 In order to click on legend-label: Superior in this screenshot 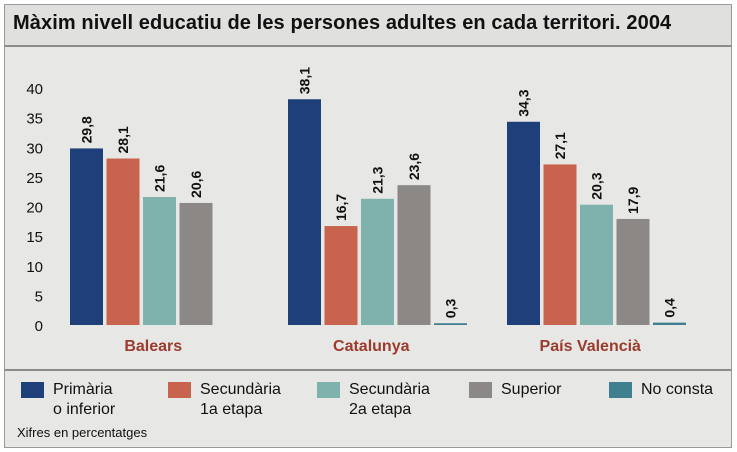, I will do `click(531, 389)`.